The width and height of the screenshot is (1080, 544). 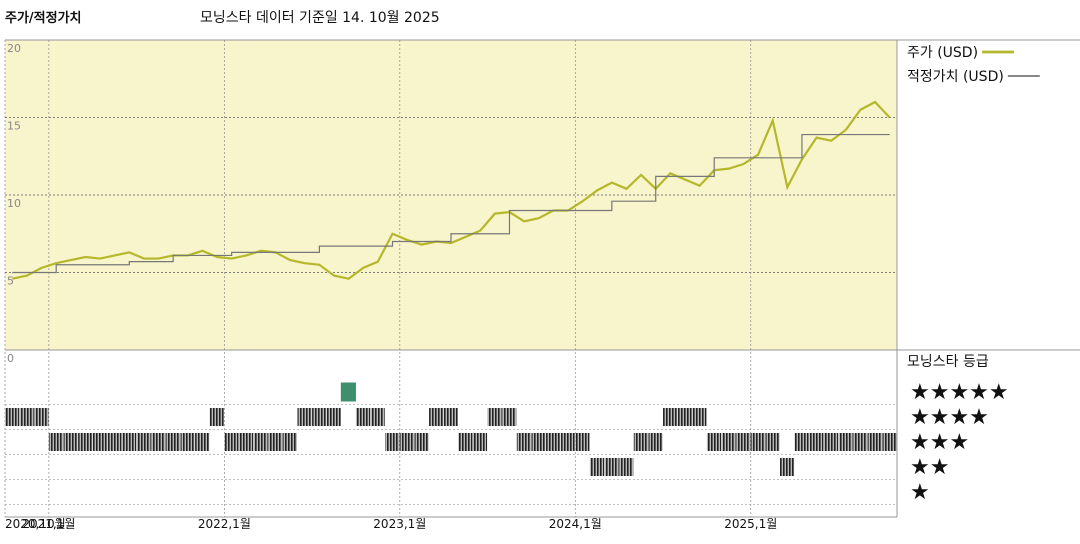 I want to click on y-tick-label: 20, so click(x=14, y=48).